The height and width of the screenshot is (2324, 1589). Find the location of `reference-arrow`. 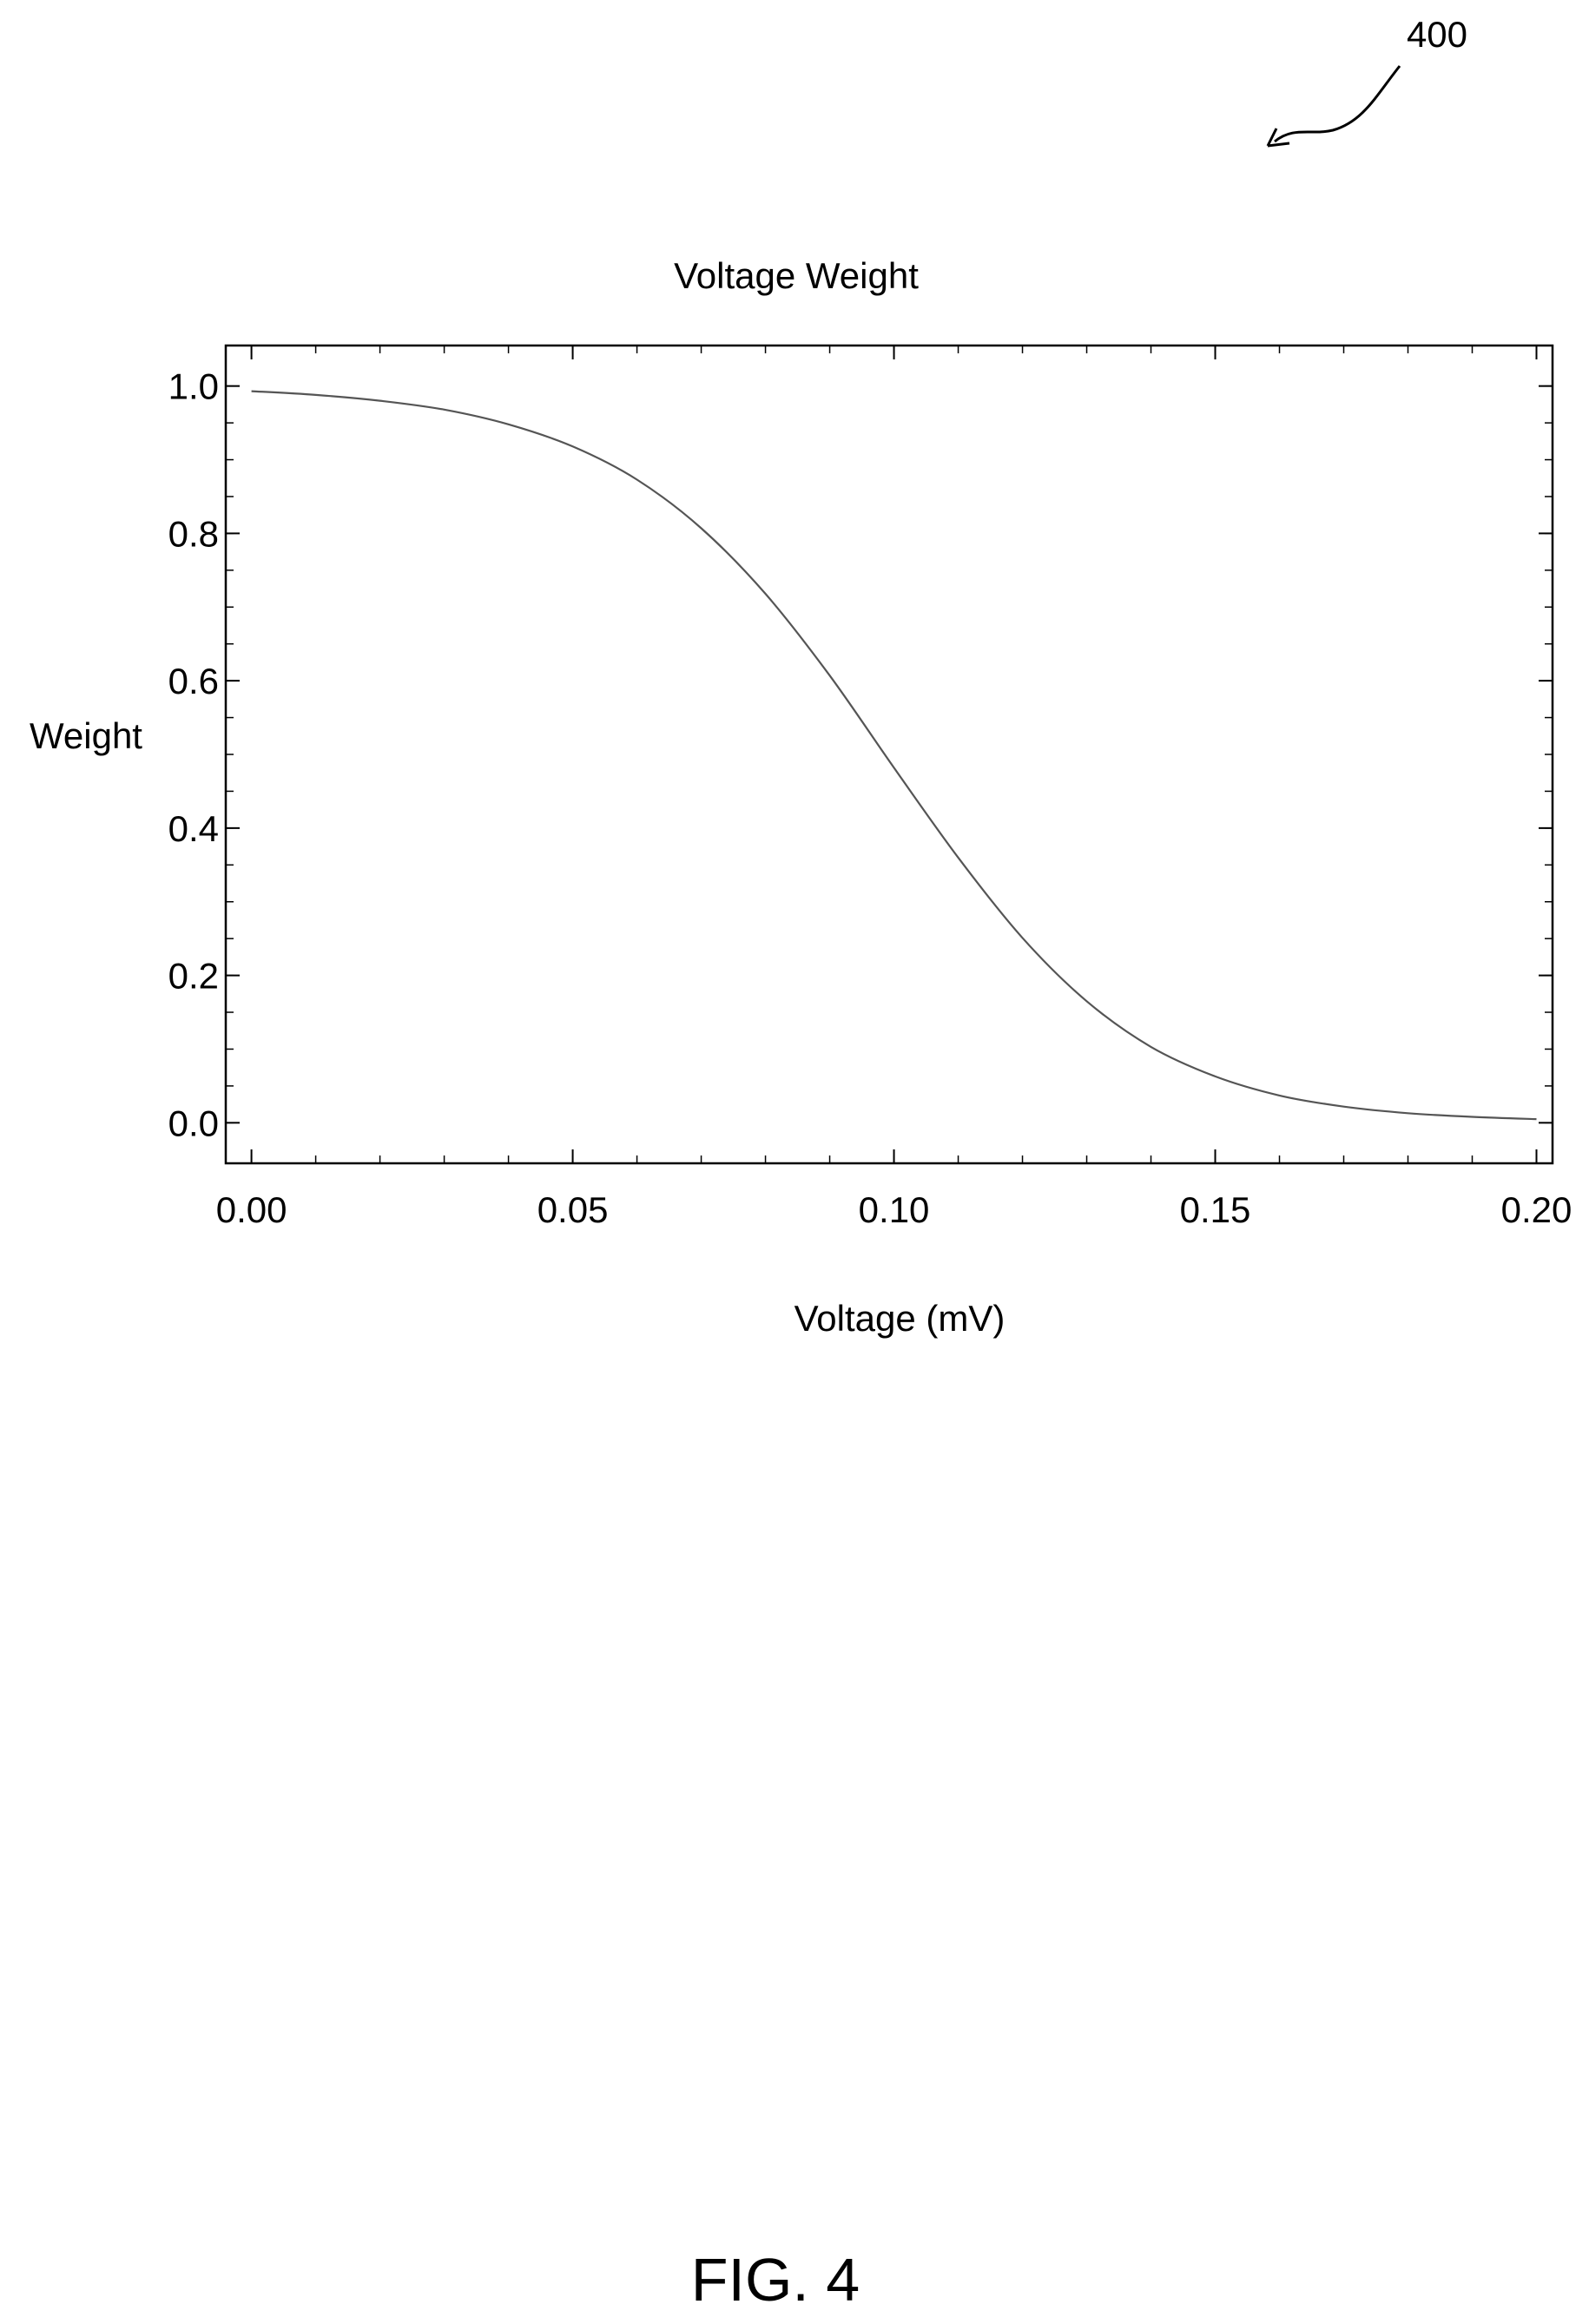

reference-arrow is located at coordinates (1333, 107).